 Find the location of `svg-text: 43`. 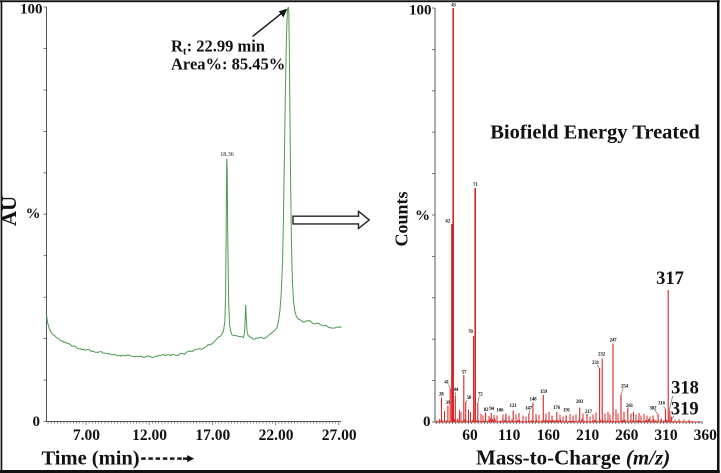

svg-text: 43 is located at coordinates (453, 6).